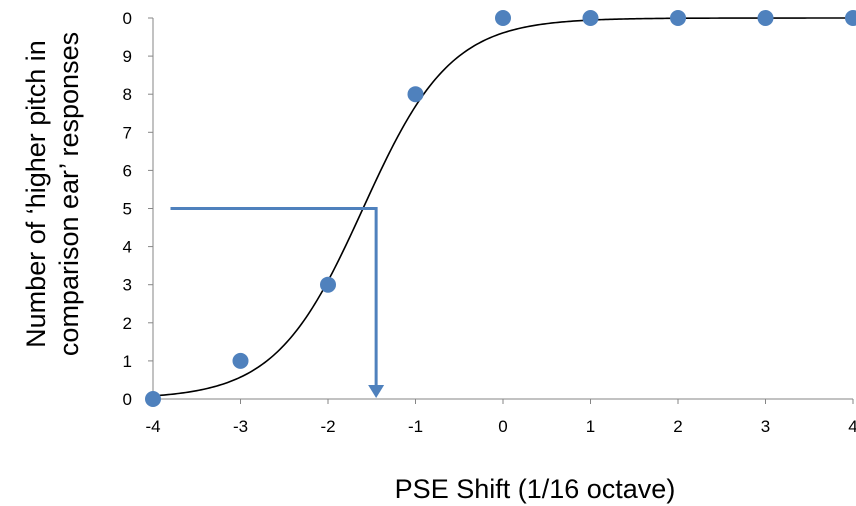 This screenshot has height=506, width=856. What do you see at coordinates (127, 323) in the screenshot?
I see `y-tick-label: 2` at bounding box center [127, 323].